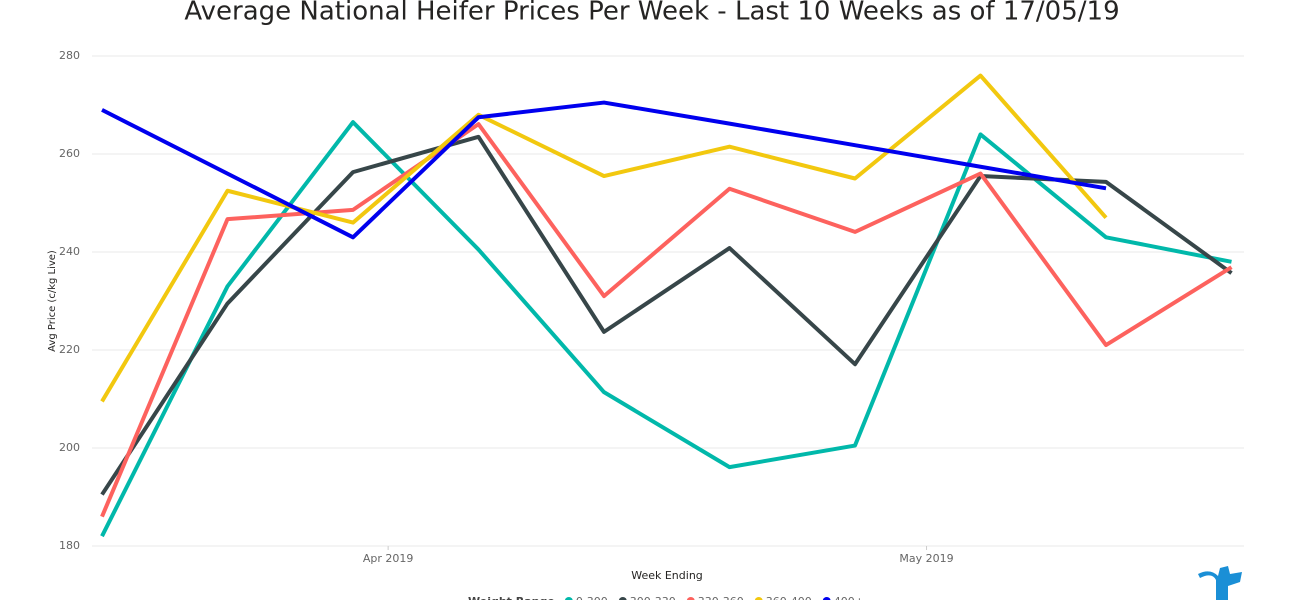 The height and width of the screenshot is (604, 1304). What do you see at coordinates (52, 301) in the screenshot?
I see `y-axis-label: Avg Price (c/kg Live)` at bounding box center [52, 301].